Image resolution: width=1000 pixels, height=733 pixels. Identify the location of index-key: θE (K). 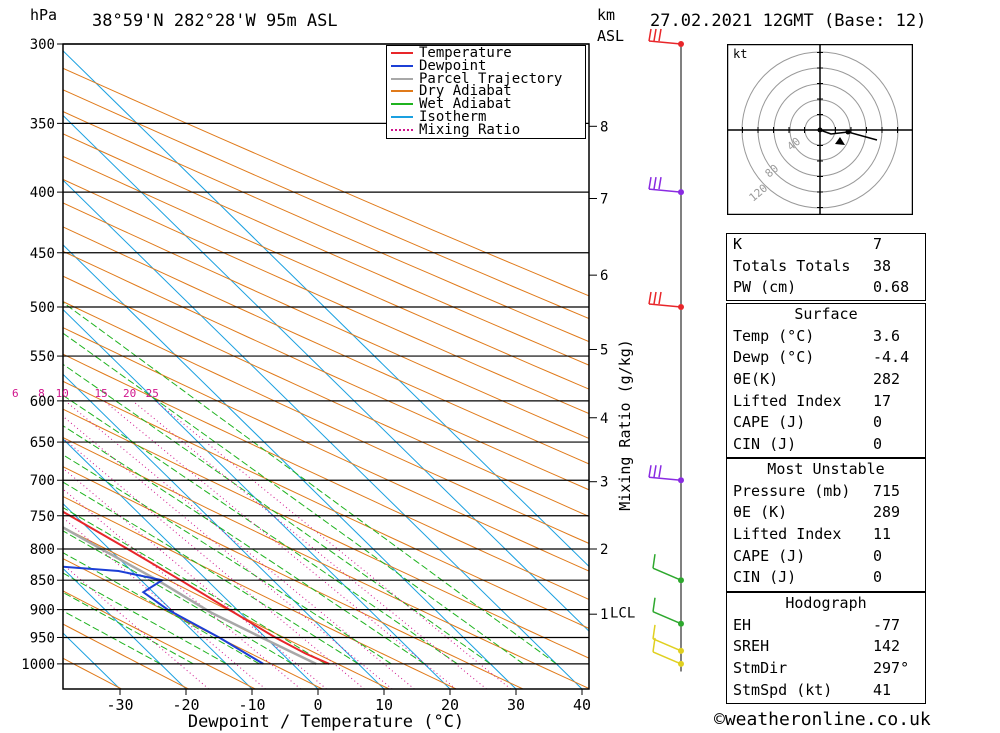
(760, 512).